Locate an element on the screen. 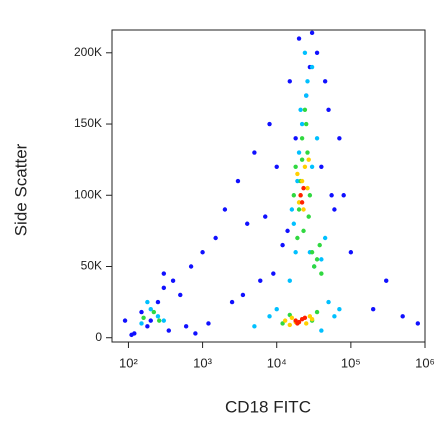  y-tick-label: 100K is located at coordinates (88, 194).